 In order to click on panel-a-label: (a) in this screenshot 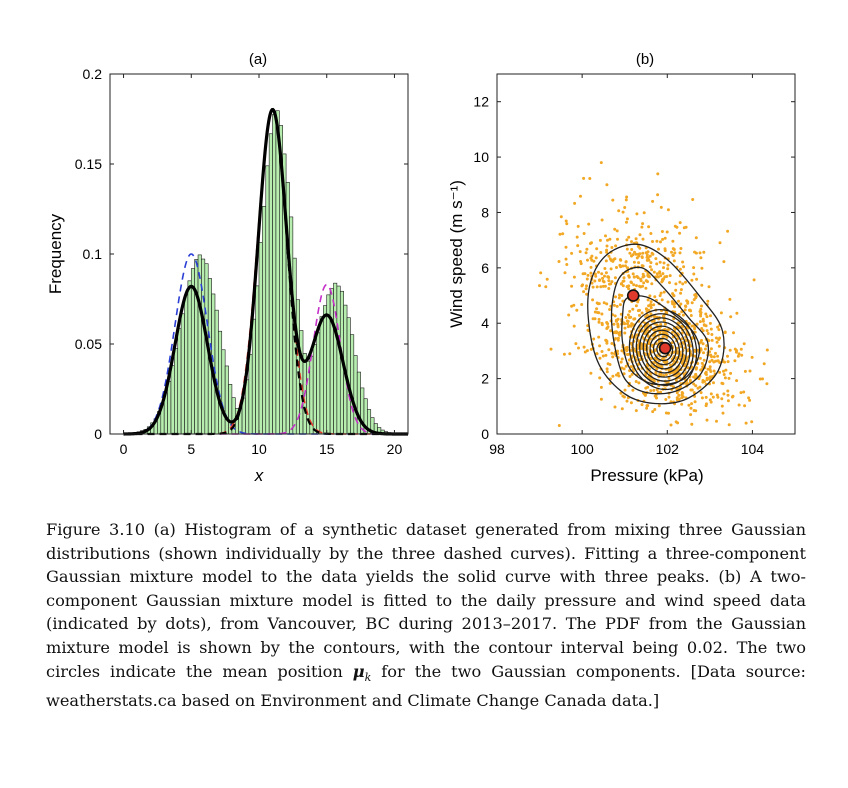, I will do `click(258, 59)`.